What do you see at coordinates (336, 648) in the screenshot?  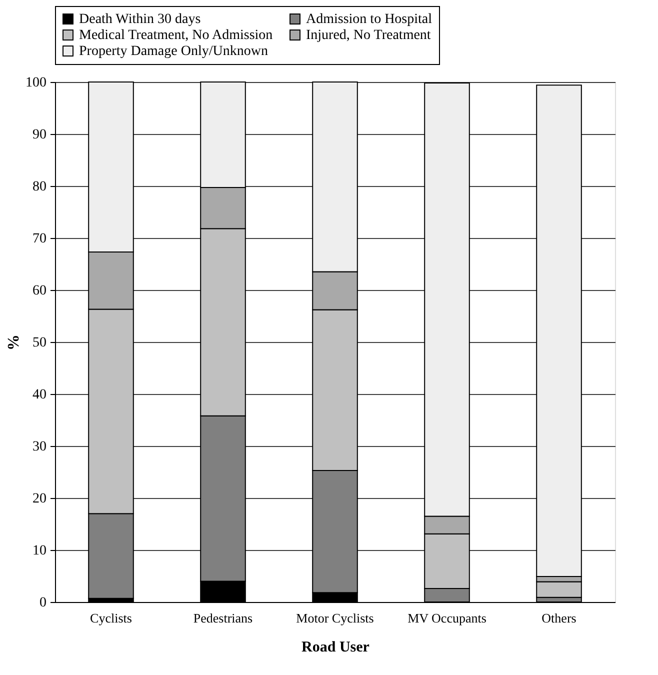 I see `x-axis-title: Road User` at bounding box center [336, 648].